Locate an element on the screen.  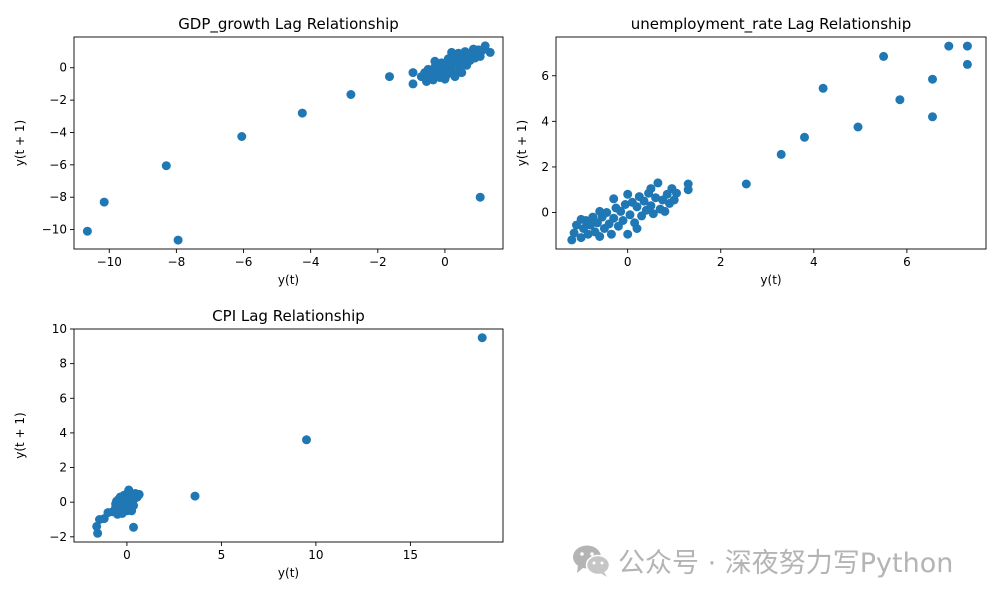
x-tick-label: 6 is located at coordinates (907, 262).